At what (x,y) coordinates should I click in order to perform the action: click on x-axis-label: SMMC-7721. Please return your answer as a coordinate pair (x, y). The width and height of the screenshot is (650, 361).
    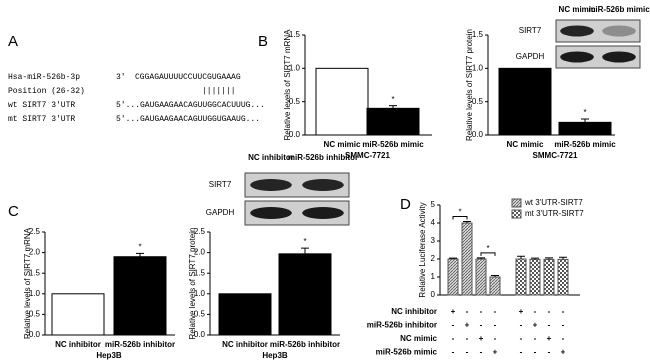
    Looking at the image, I should click on (555, 155).